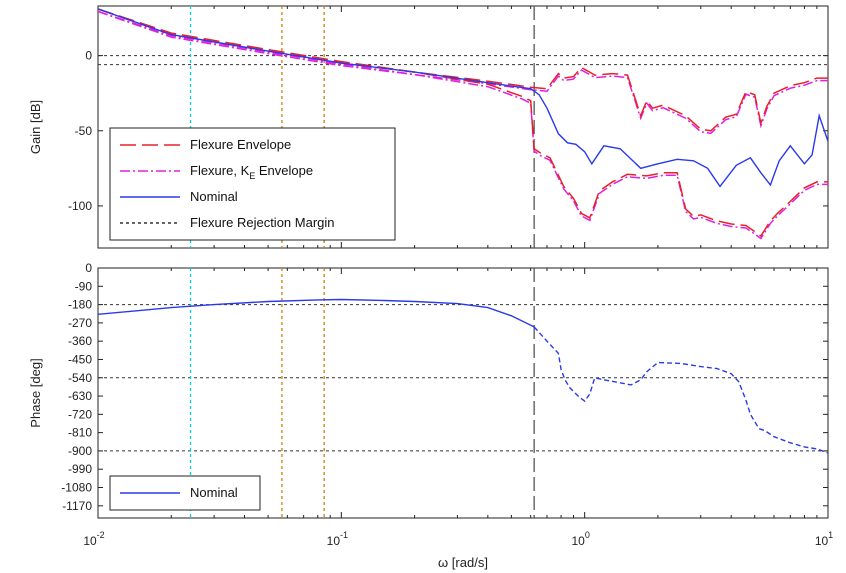 The height and width of the screenshot is (573, 846). What do you see at coordinates (262, 222) in the screenshot?
I see `legend-label: Flexure Rejection Margin` at bounding box center [262, 222].